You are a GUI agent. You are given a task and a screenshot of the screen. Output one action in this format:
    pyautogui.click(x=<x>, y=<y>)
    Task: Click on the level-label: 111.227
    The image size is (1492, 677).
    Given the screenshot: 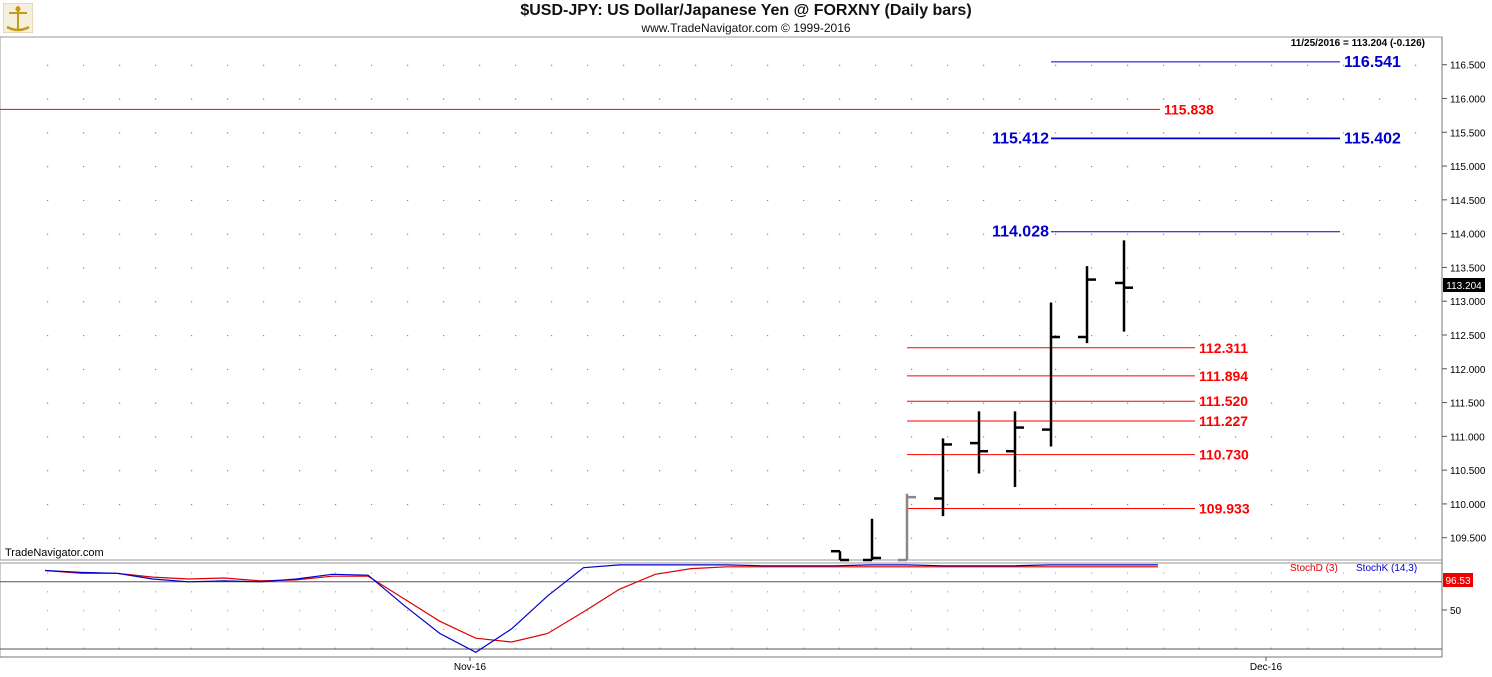 What is the action you would take?
    pyautogui.click(x=1223, y=421)
    